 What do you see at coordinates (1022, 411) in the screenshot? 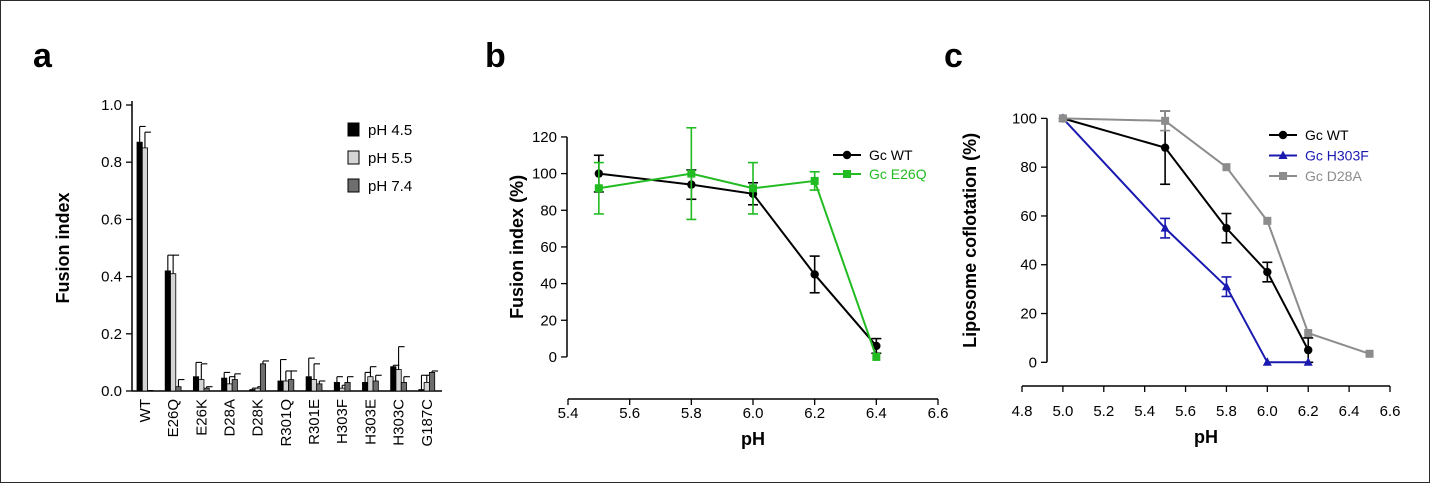
I see `x-tick-label: 4.8` at bounding box center [1022, 411].